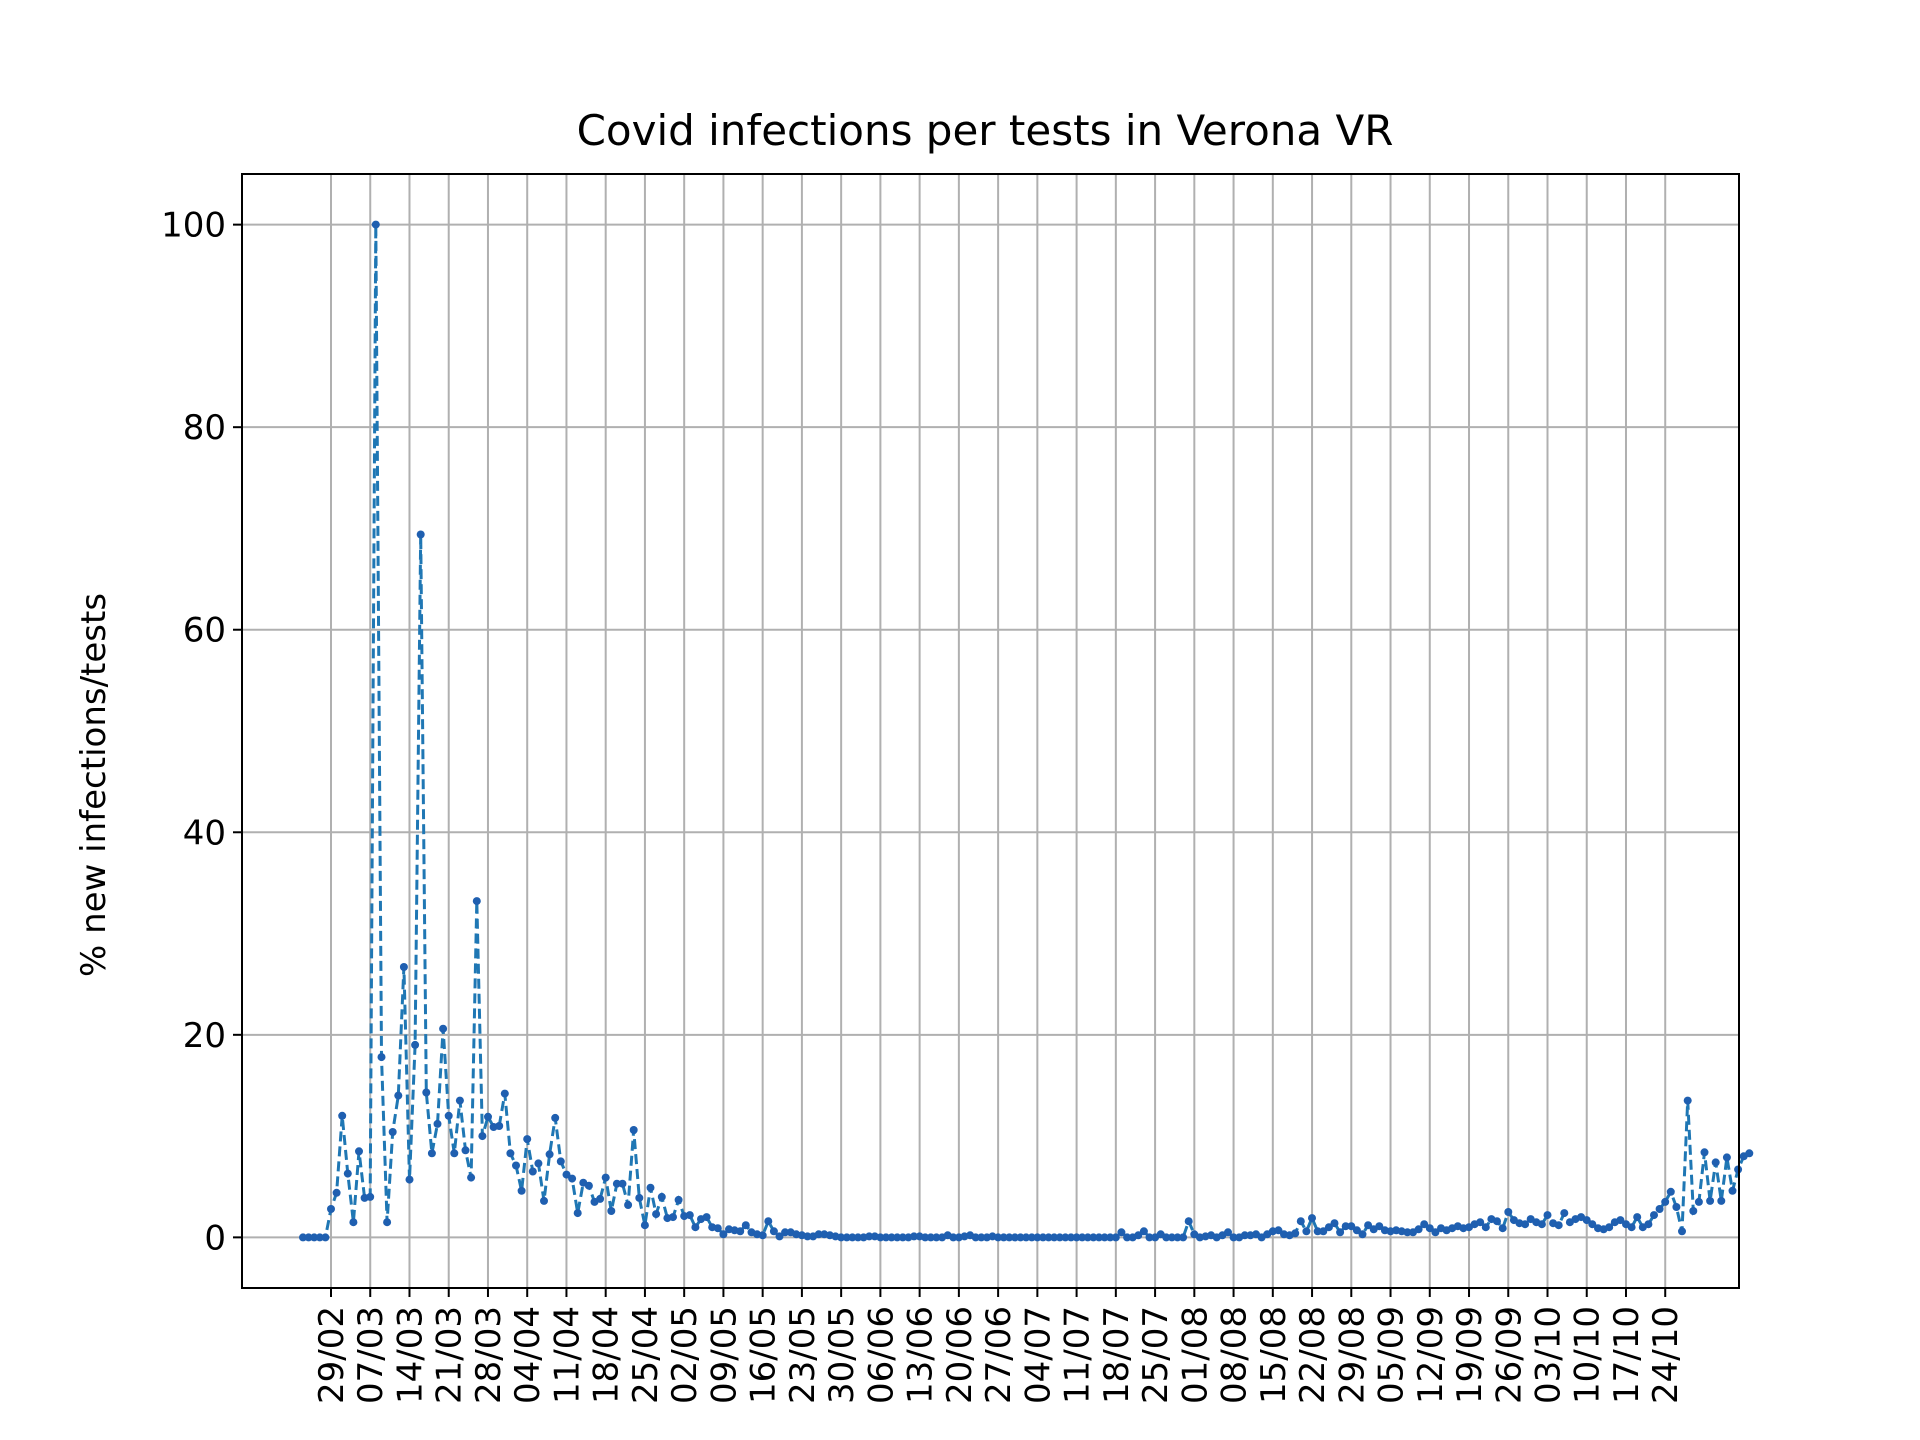 This screenshot has height=1440, width=1920. I want to click on x-tick-label: 09/05, so click(724, 1355).